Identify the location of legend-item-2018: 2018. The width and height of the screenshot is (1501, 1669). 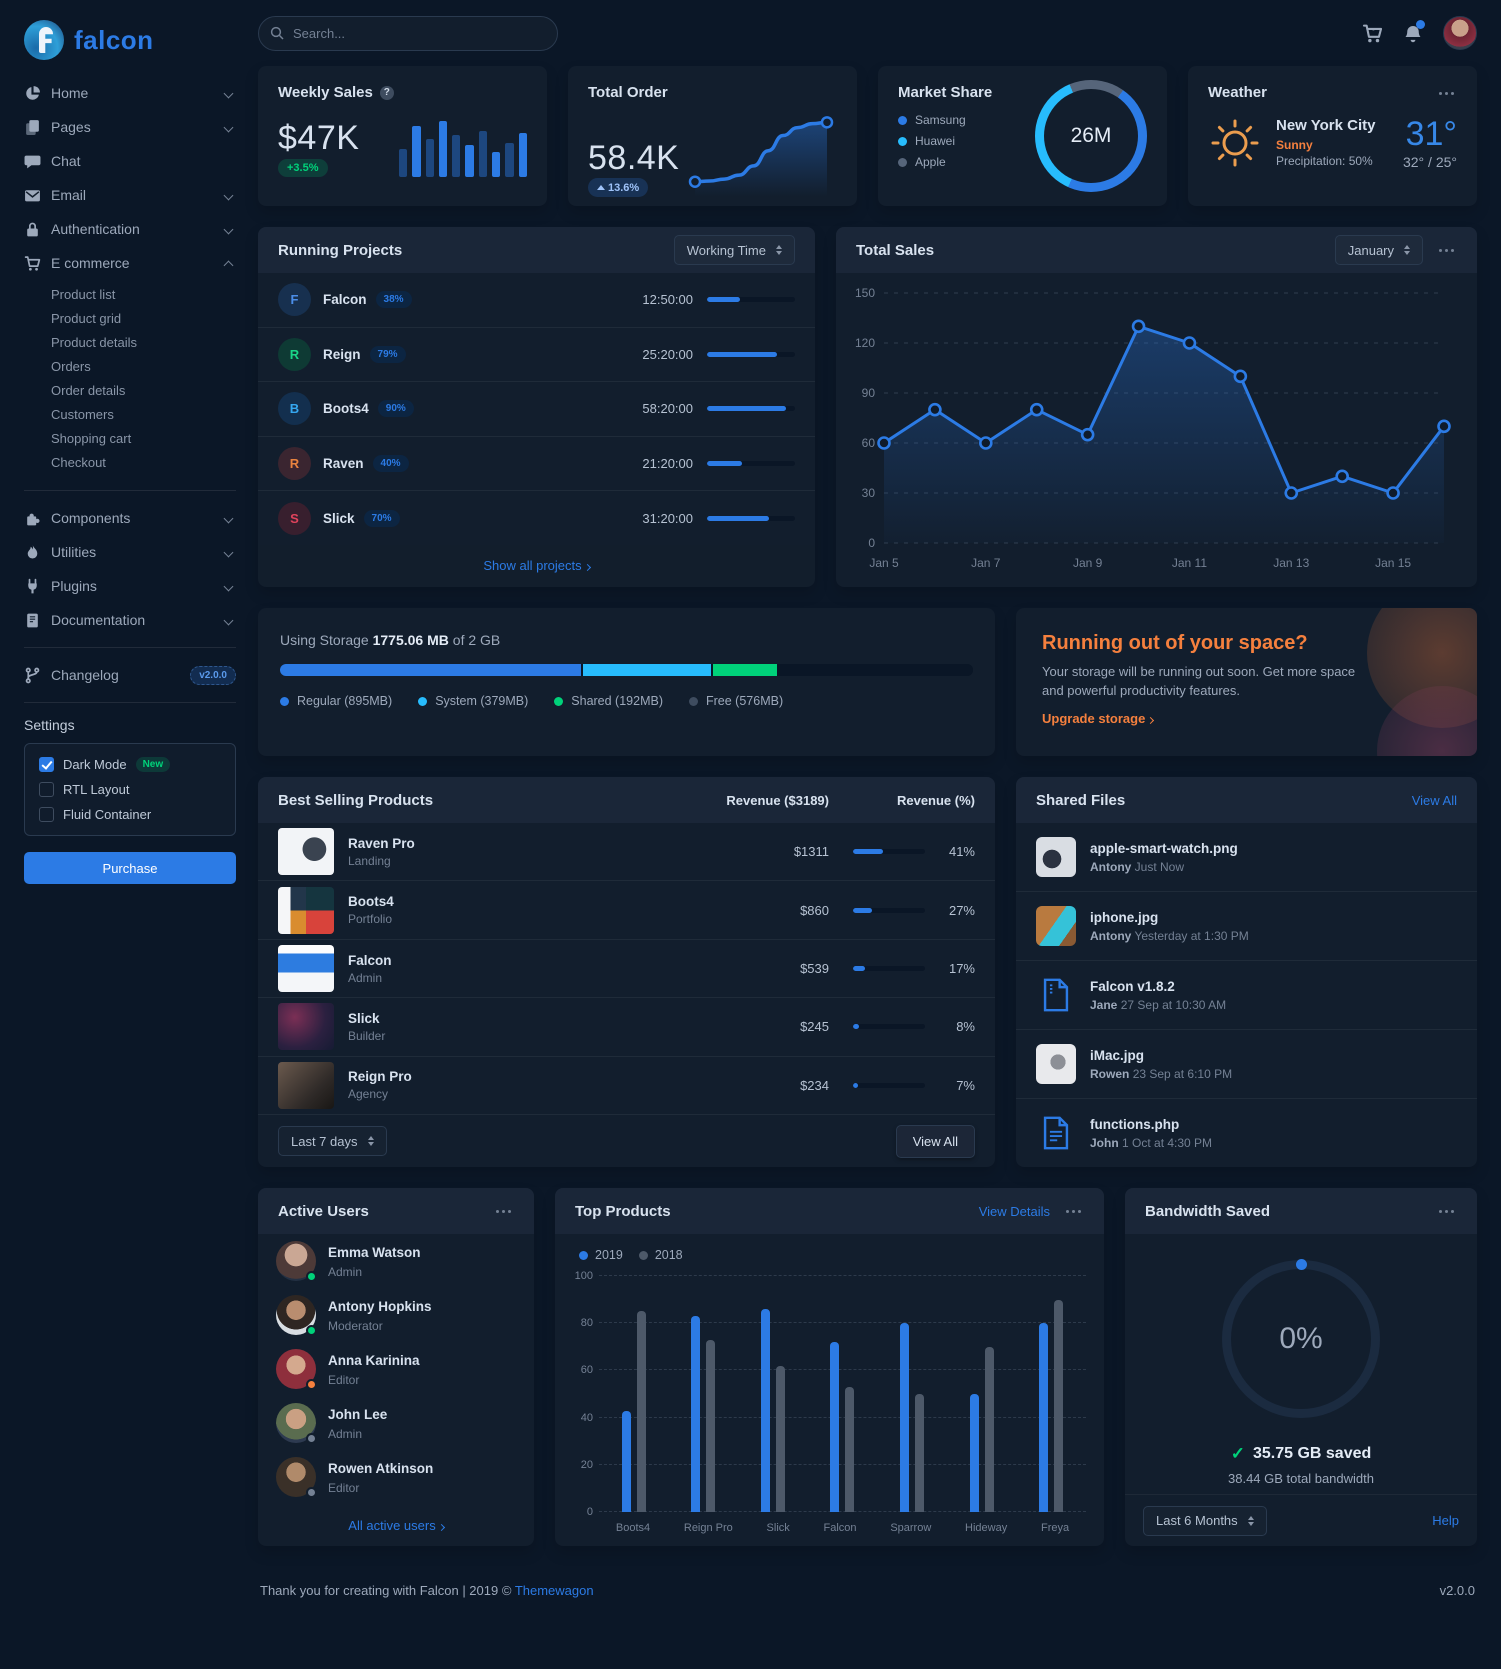
(660, 1255).